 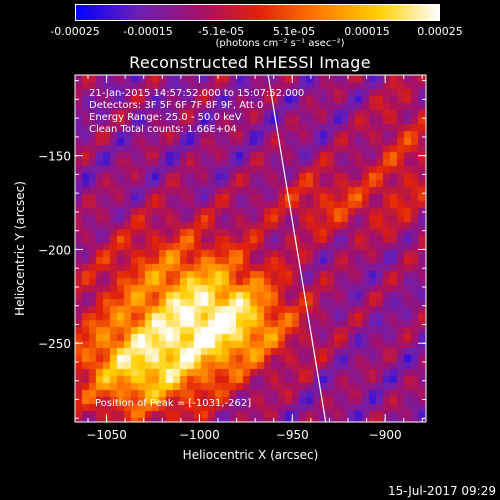 What do you see at coordinates (257, 12) in the screenshot?
I see `colorbar` at bounding box center [257, 12].